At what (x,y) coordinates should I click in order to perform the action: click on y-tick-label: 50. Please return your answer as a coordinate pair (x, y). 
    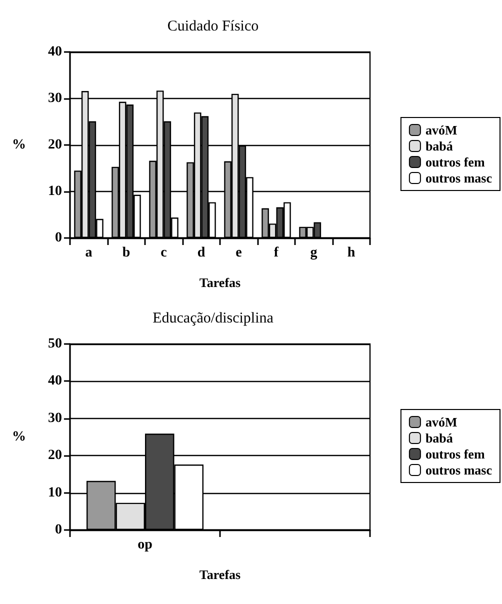
    Looking at the image, I should click on (55, 344).